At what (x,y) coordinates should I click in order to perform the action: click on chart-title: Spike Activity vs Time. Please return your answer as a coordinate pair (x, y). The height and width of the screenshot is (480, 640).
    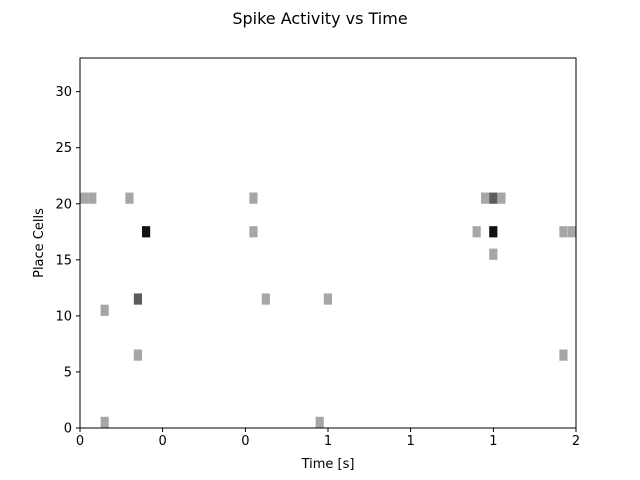
    Looking at the image, I should click on (319, 18).